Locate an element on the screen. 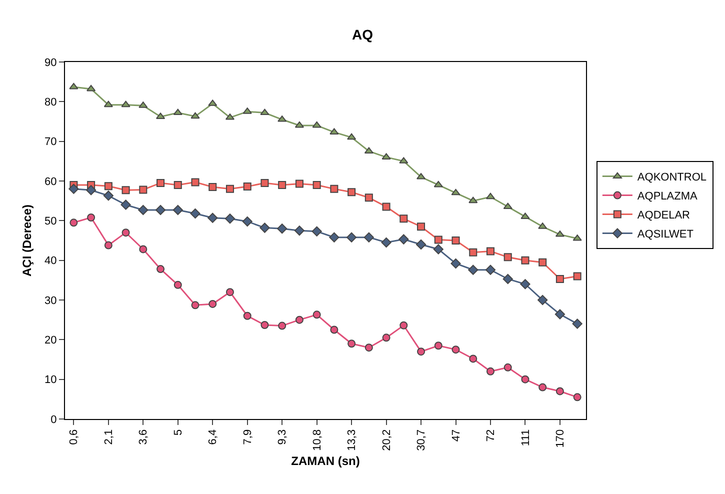 This screenshot has width=725, height=494. y-tick-label: 10 is located at coordinates (50, 380).